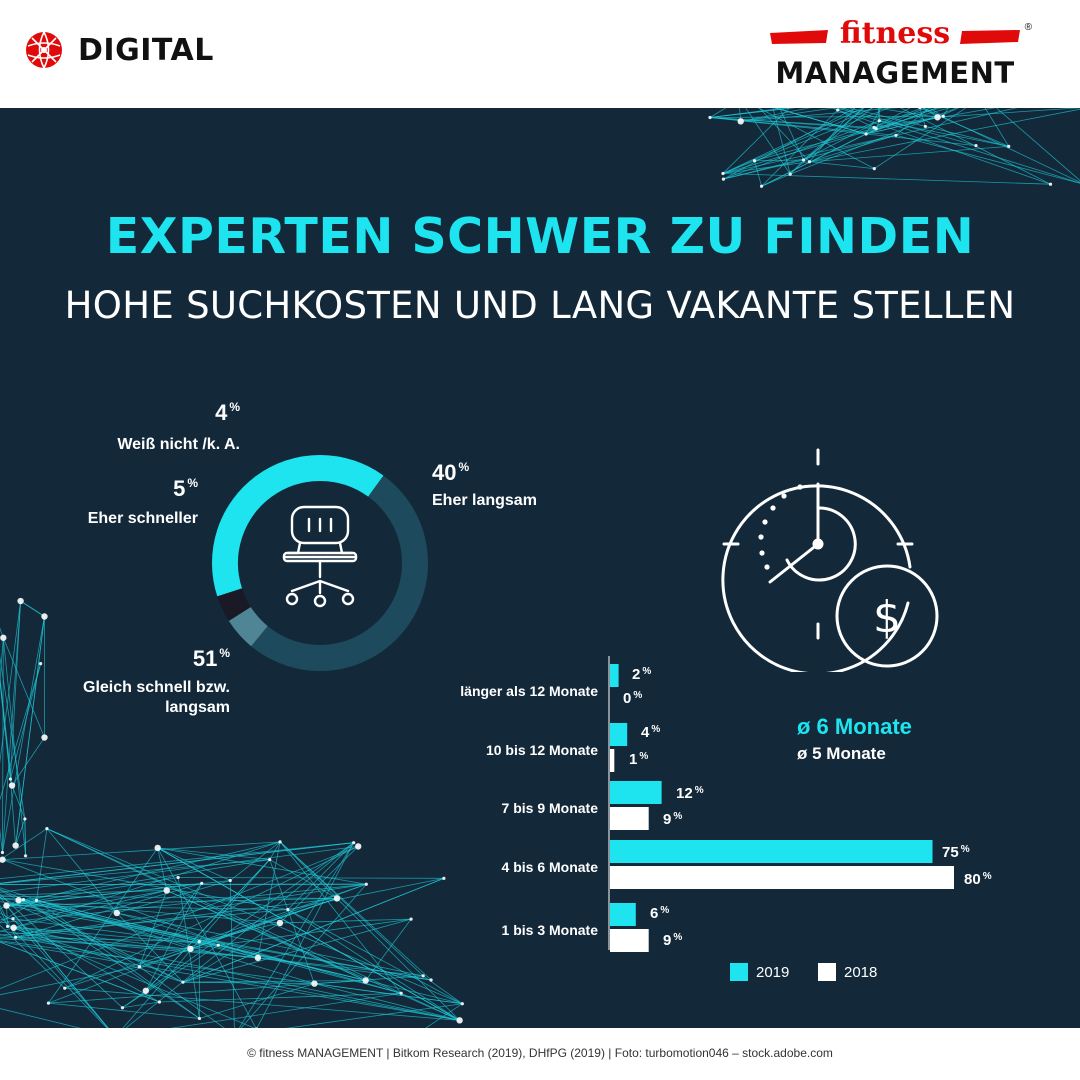 This screenshot has width=1080, height=1080. What do you see at coordinates (1028, 27) in the screenshot?
I see `registered-mark: ®` at bounding box center [1028, 27].